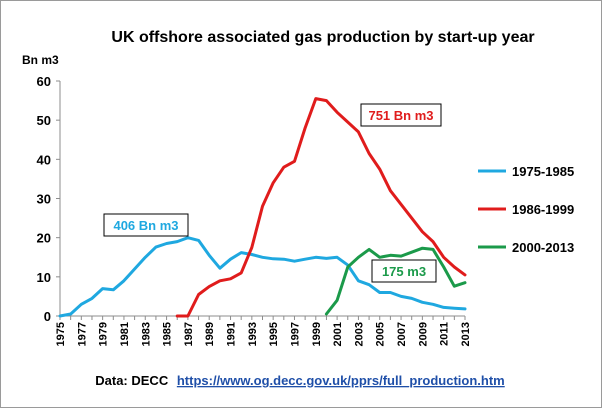 This screenshot has width=602, height=408. Describe the element at coordinates (338, 334) in the screenshot. I see `x-tick-label: 2001` at that location.